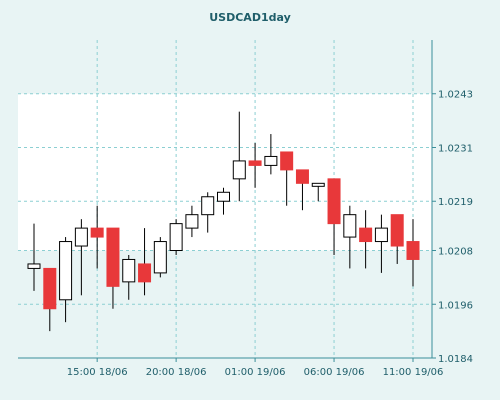 Image resolution: width=500 pixels, height=405 pixels. I want to click on x-tick-label: 15:00 18/06, so click(97, 372).